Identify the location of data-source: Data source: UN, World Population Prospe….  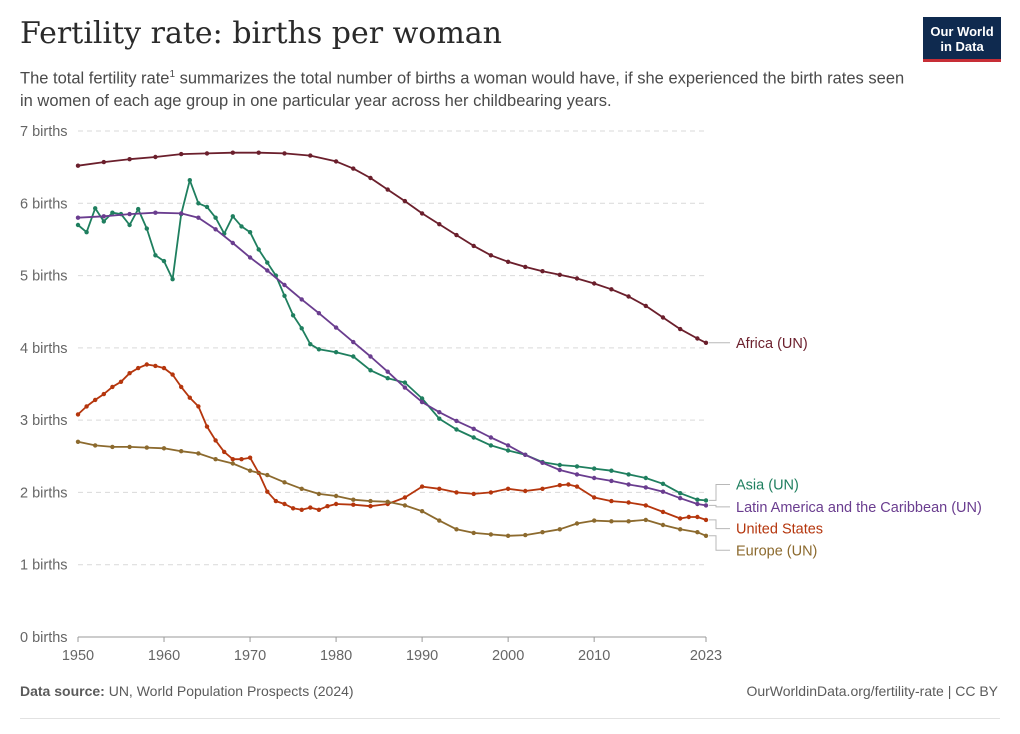
(187, 691).